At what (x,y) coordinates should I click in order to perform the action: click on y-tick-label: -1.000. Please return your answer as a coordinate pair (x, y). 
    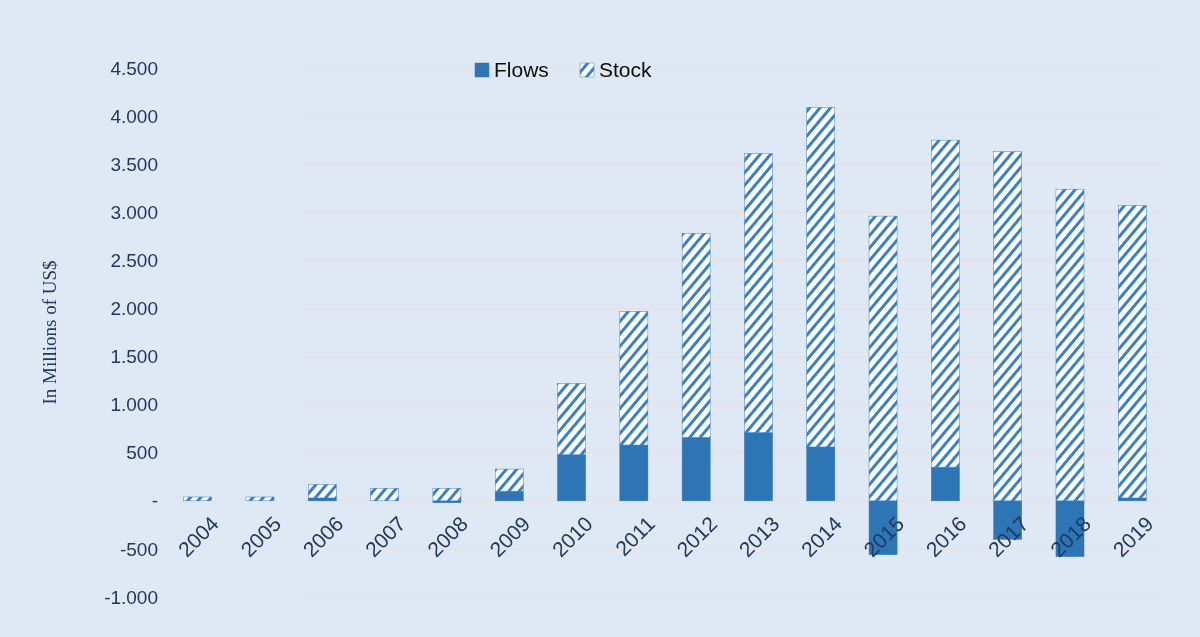
    Looking at the image, I should click on (131, 597).